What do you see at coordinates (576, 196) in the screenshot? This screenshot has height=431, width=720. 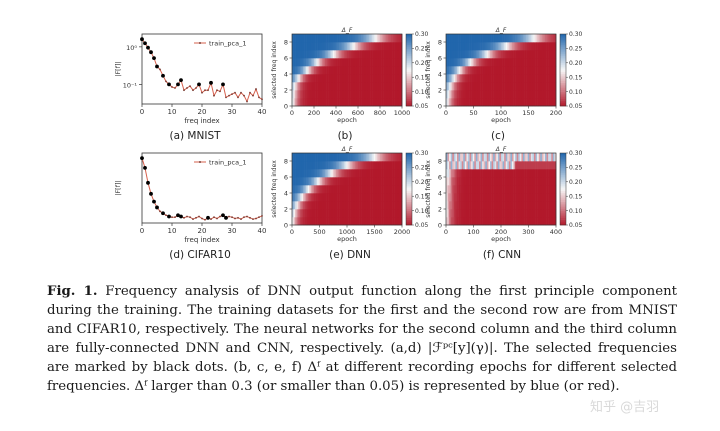 I see `colorbar-tick-label: 0.15` at bounding box center [576, 196].